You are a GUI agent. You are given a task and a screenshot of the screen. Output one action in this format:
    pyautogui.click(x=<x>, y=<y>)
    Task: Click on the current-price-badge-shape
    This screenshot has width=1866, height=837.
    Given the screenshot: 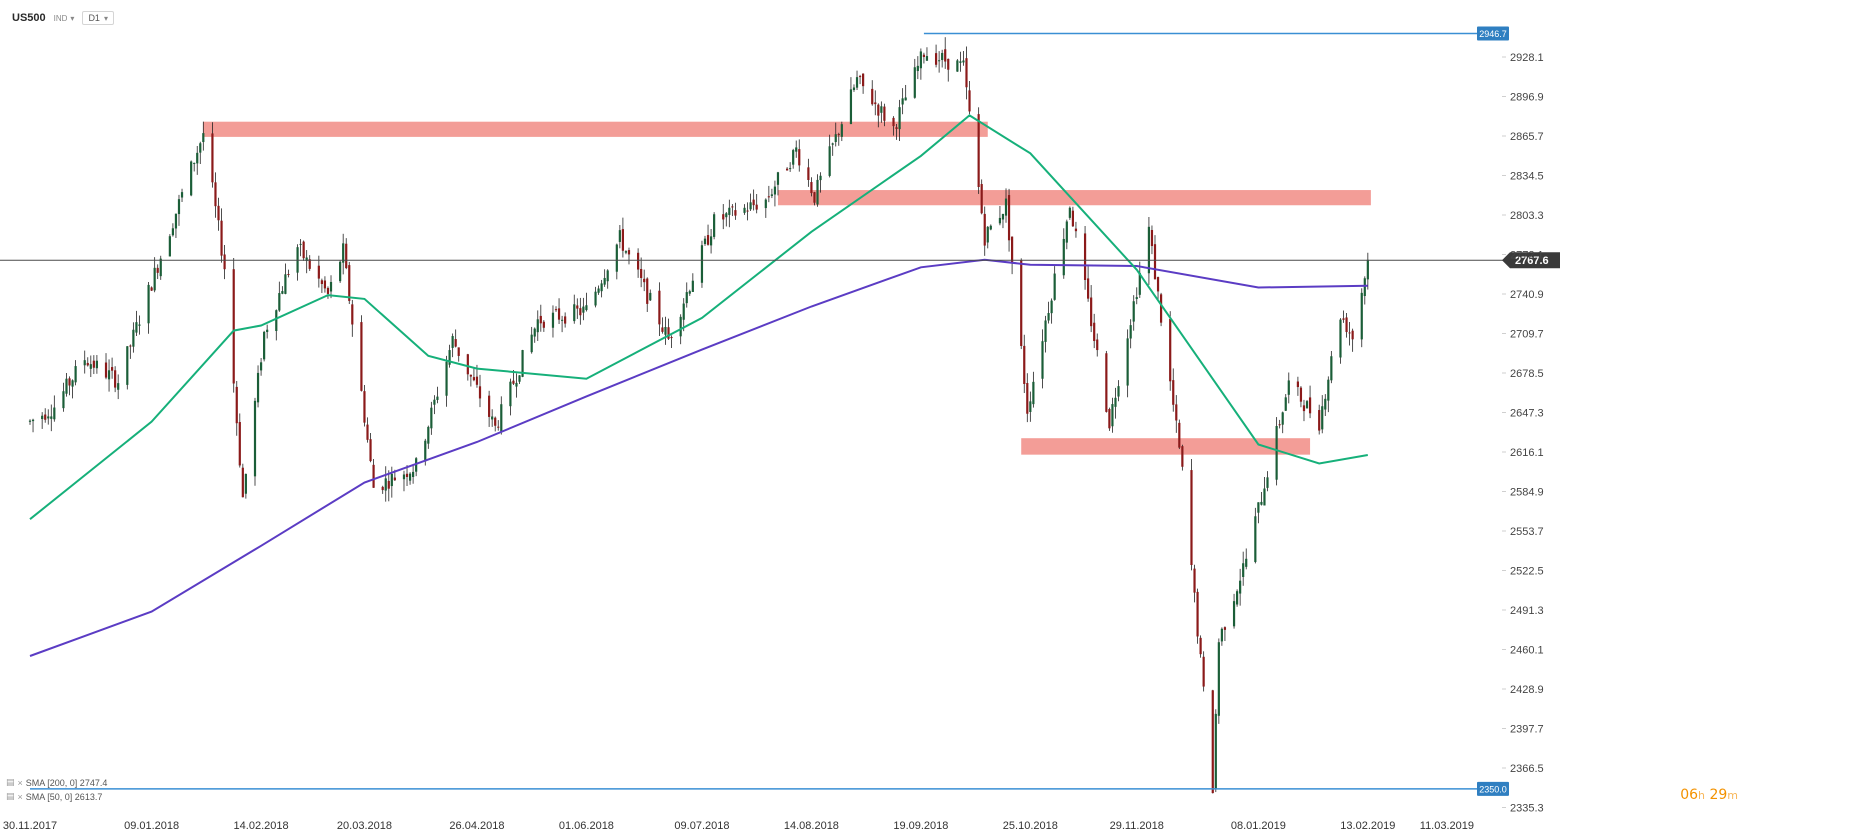 What is the action you would take?
    pyautogui.click(x=1531, y=260)
    